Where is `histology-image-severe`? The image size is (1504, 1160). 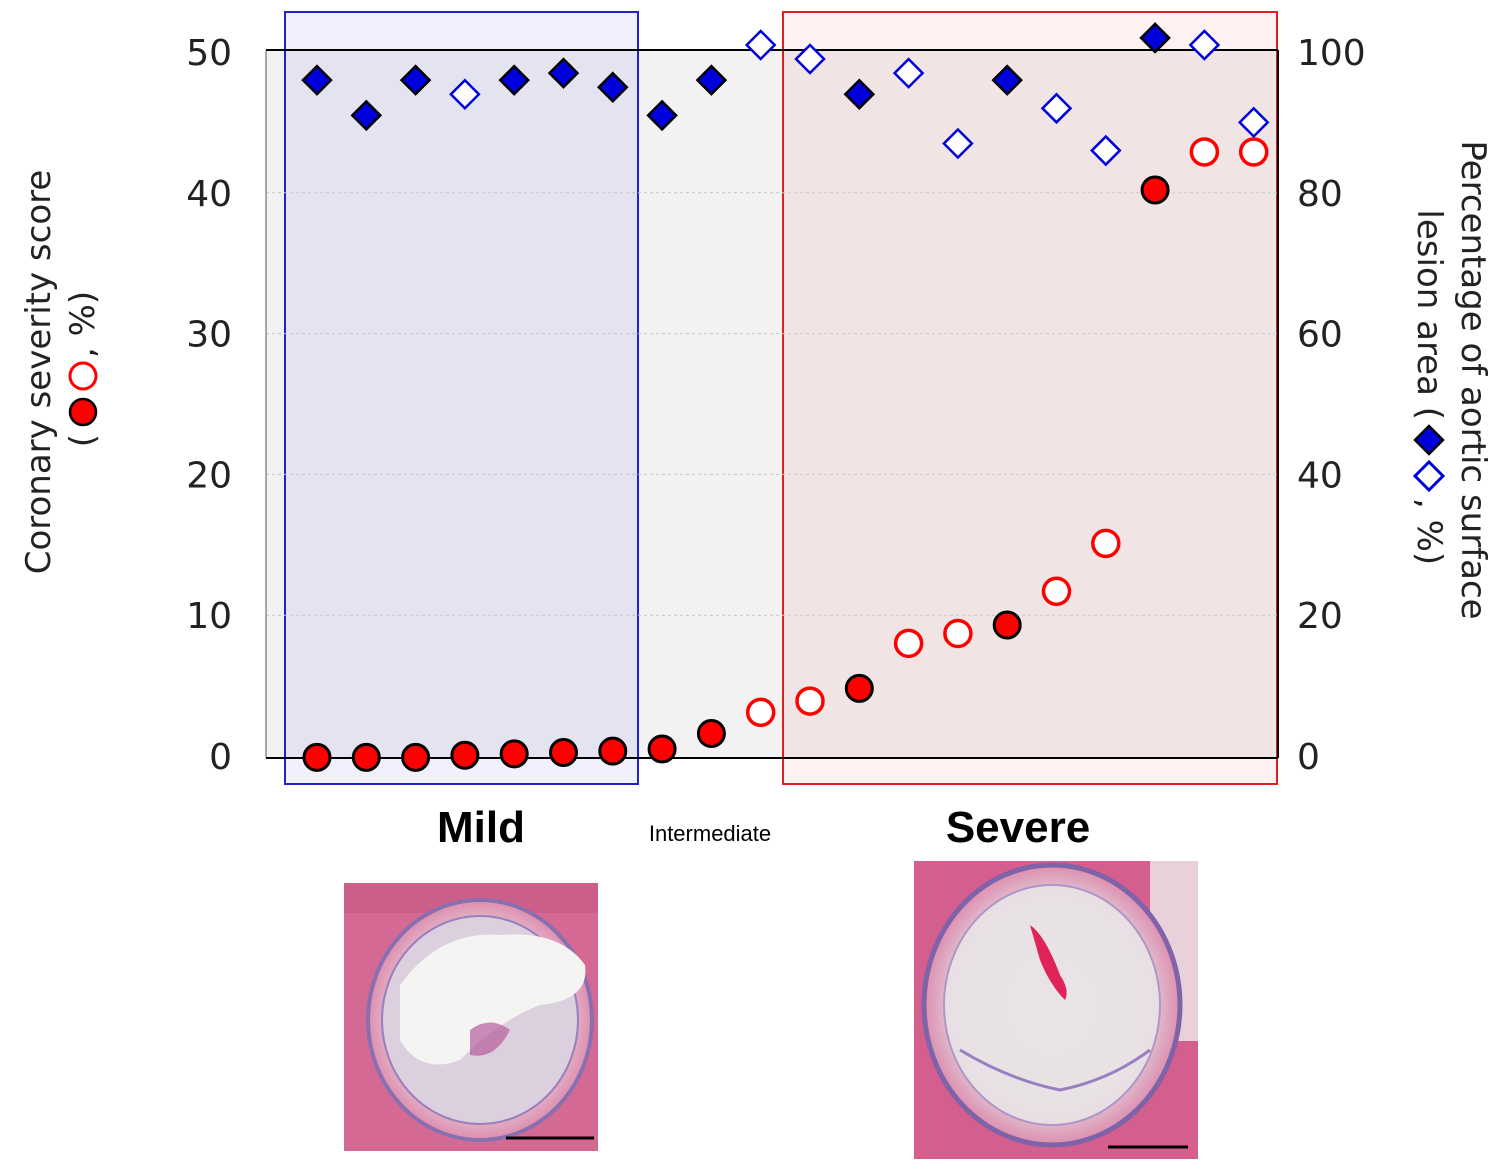
histology-image-severe is located at coordinates (1056, 1010).